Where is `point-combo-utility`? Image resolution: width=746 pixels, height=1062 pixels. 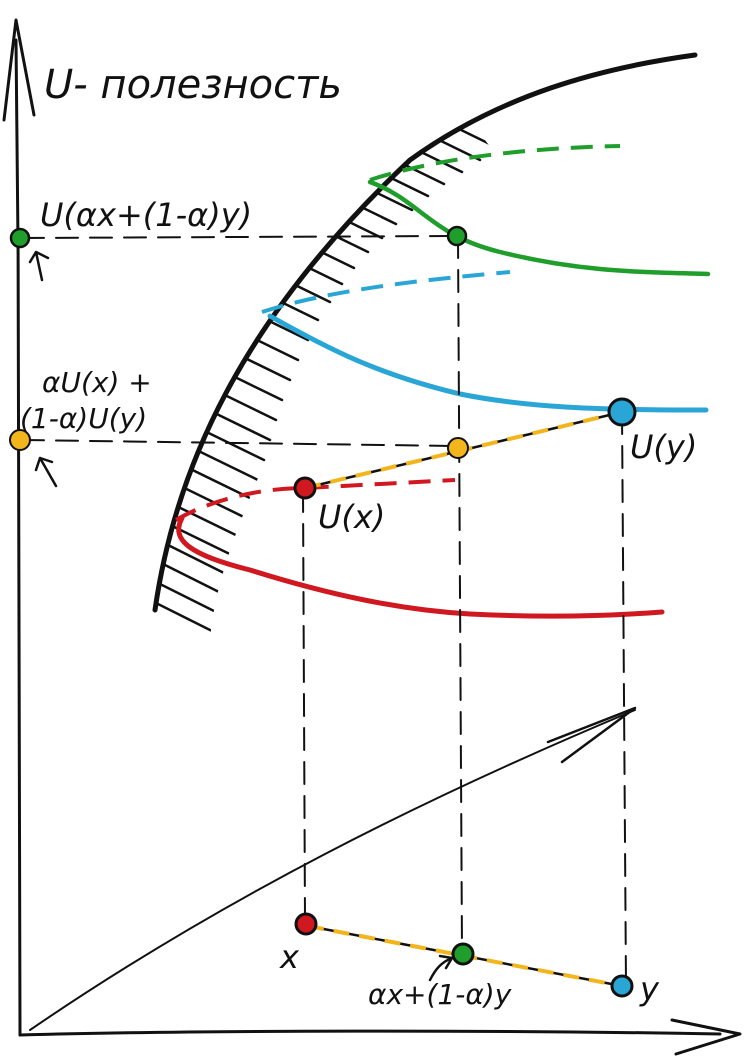 point-combo-utility is located at coordinates (458, 448).